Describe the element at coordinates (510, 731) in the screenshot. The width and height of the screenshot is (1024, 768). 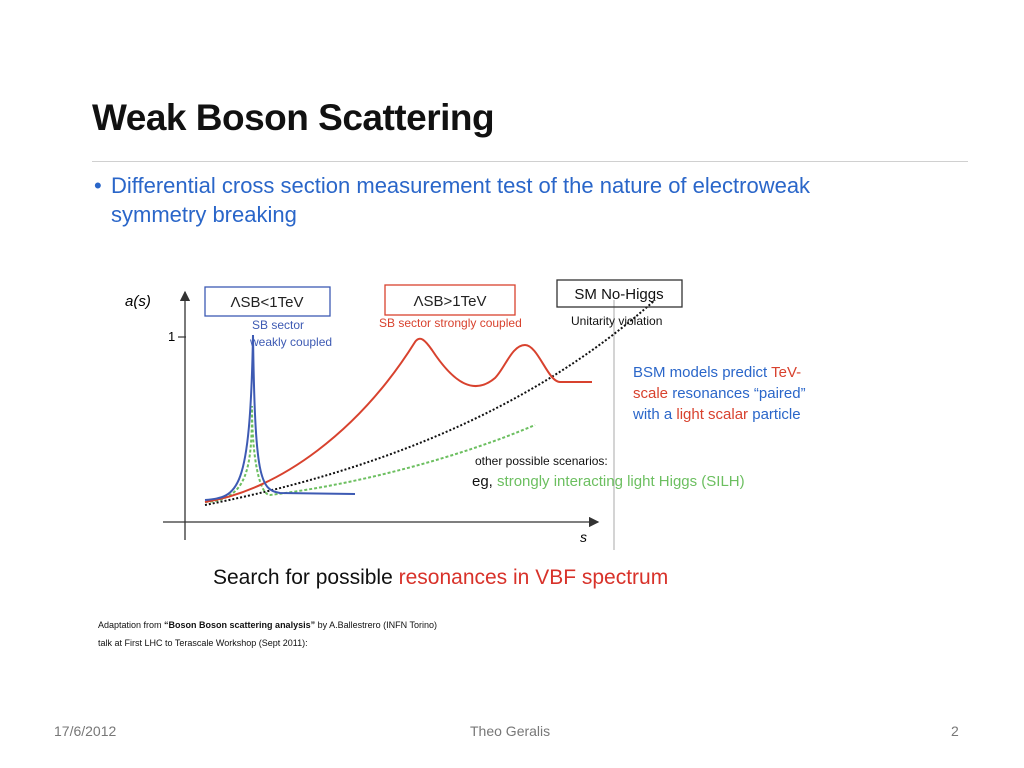
I see `footer-author: Theo Geralis` at that location.